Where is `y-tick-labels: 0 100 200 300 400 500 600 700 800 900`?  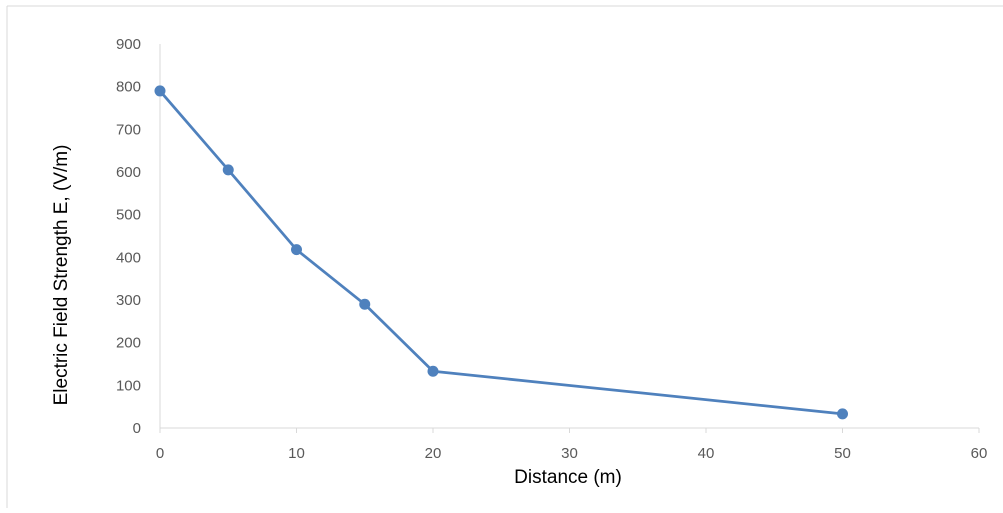 y-tick-labels: 0 100 200 300 400 500 600 700 800 900 is located at coordinates (128, 236).